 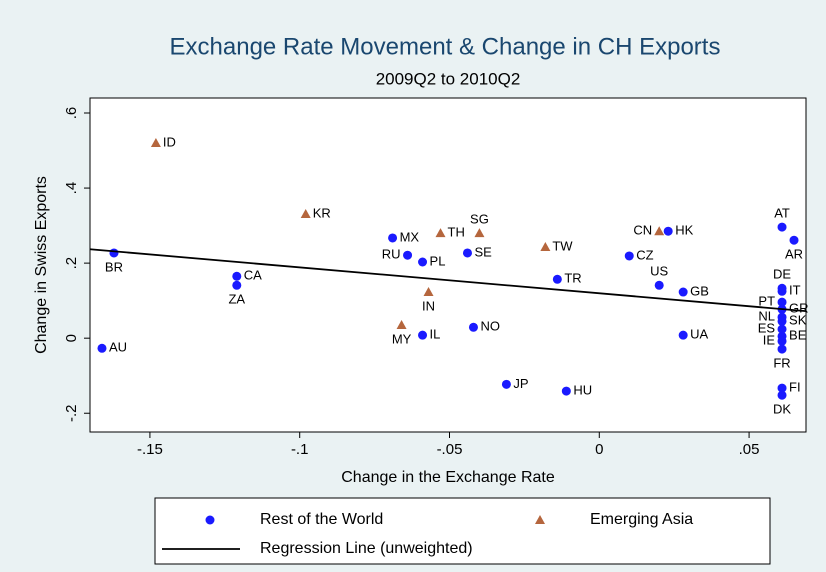 I want to click on y-tick-label: -.2, so click(x=71, y=413).